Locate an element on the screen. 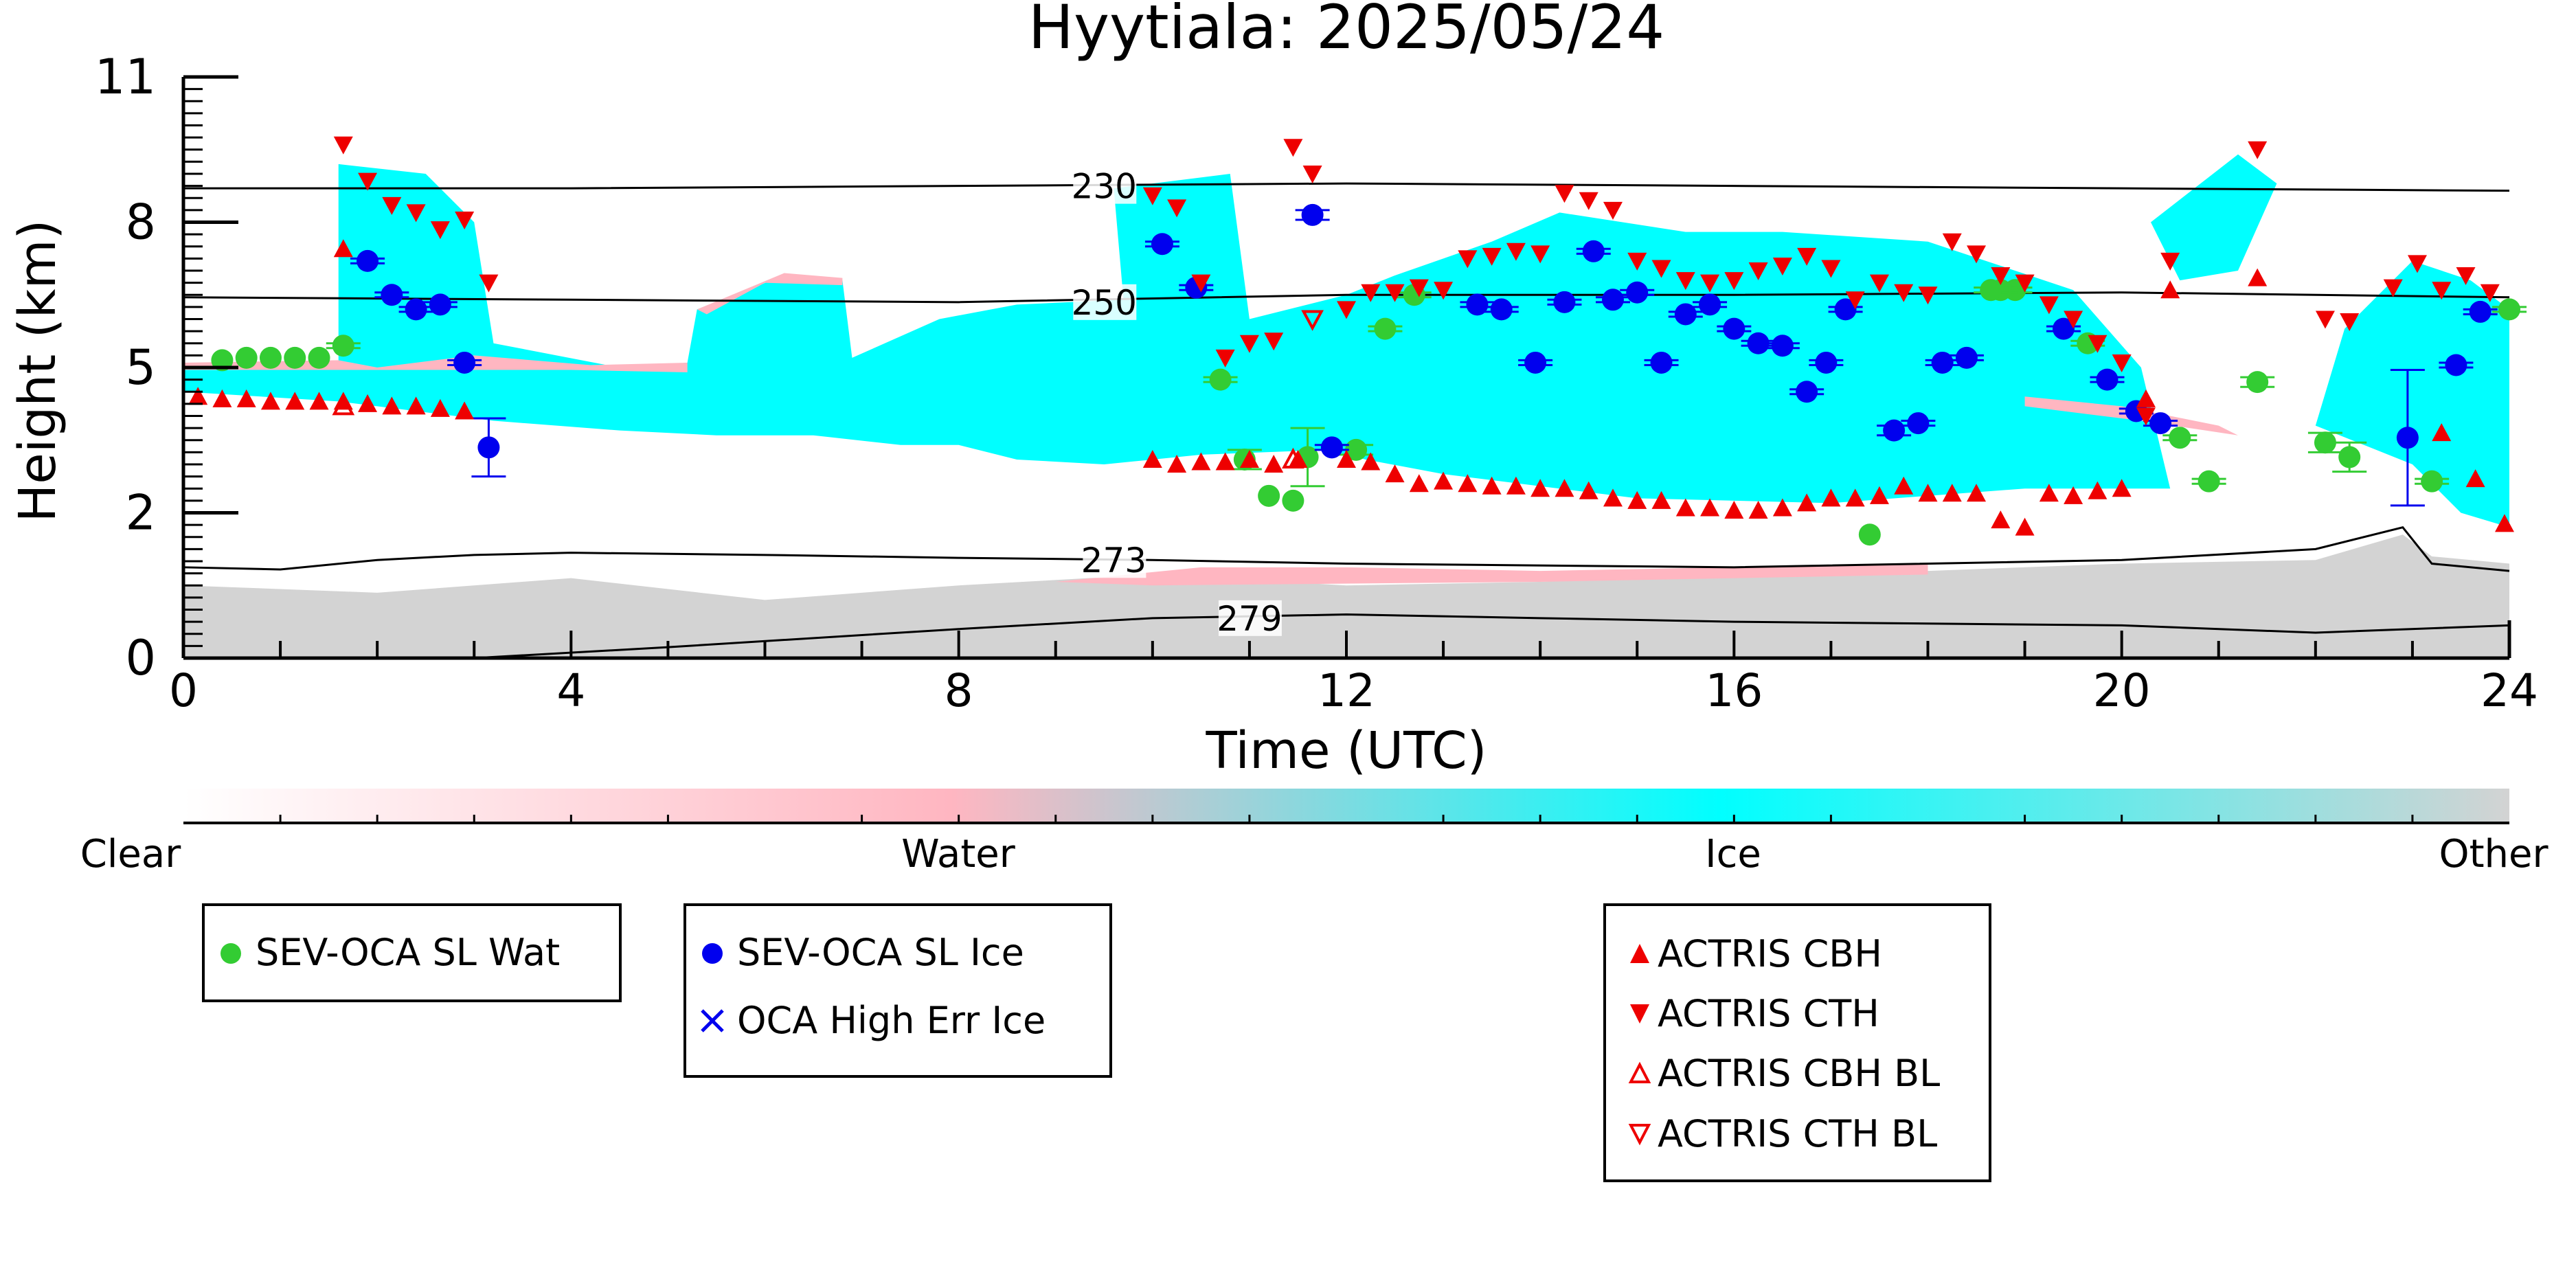 This screenshot has width=2576, height=1288. point-actris-cbh-bl is located at coordinates (1293, 457).